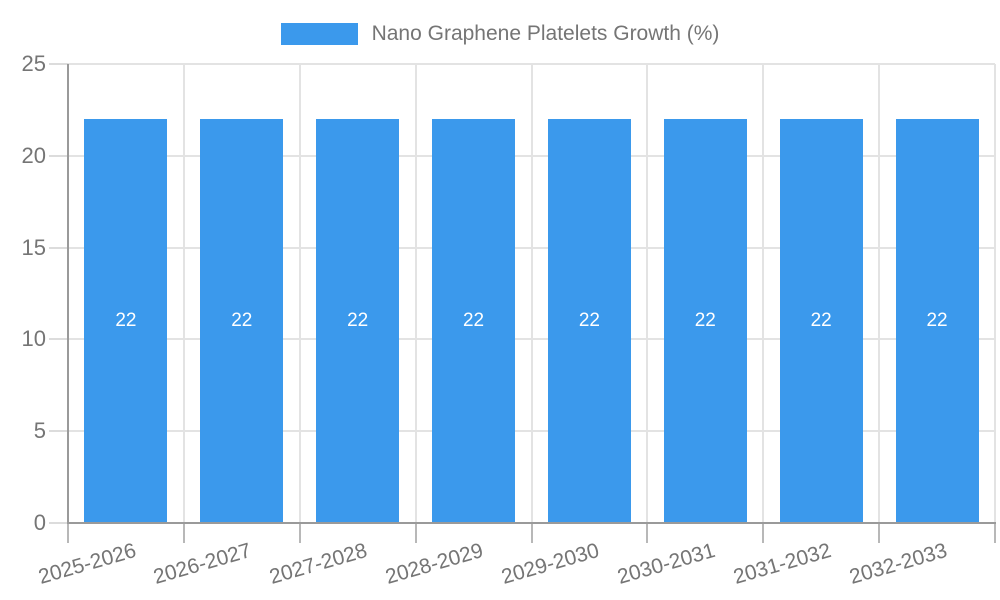  I want to click on y-tick-label: 20, so click(33, 155).